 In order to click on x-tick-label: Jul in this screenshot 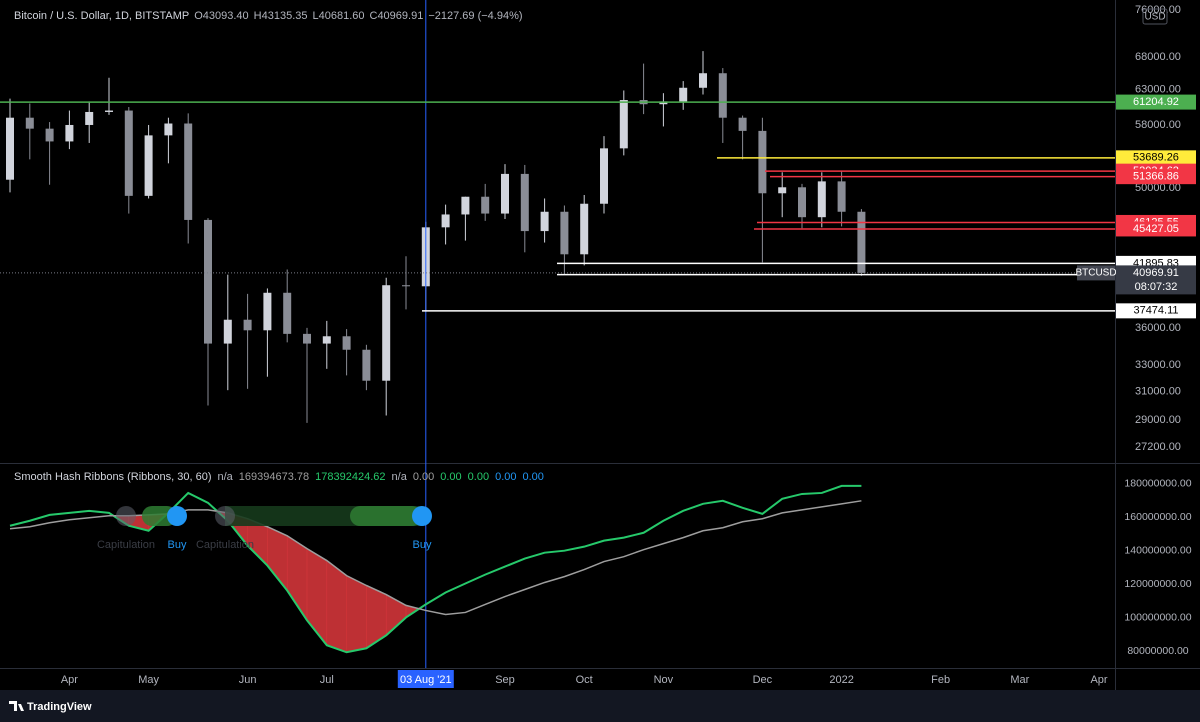, I will do `click(327, 680)`.